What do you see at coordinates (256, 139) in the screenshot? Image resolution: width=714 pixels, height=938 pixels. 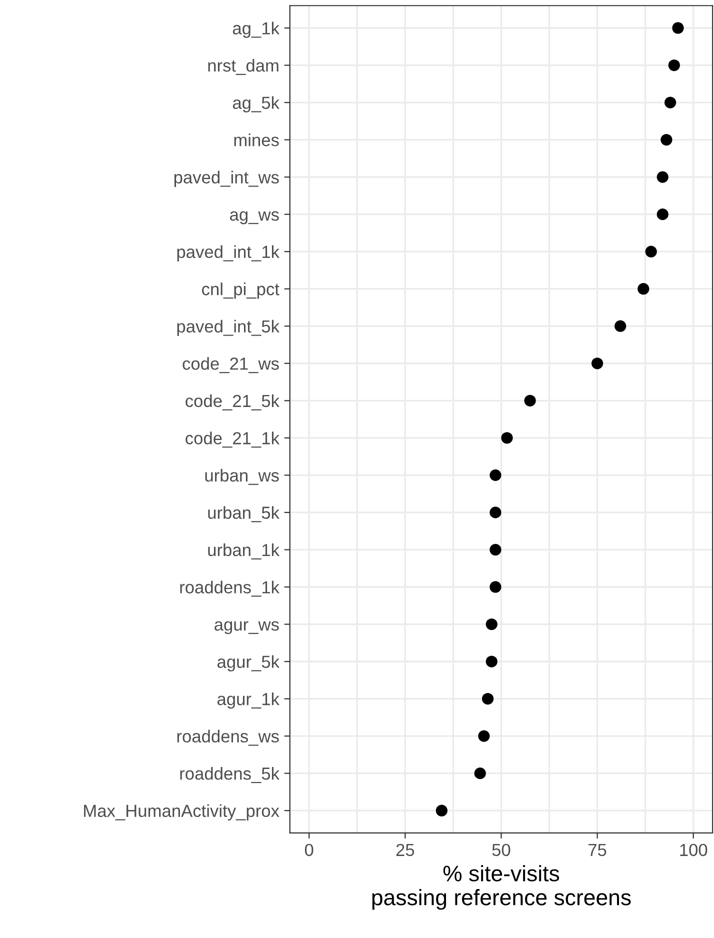 I see `y-tick-label: mines` at bounding box center [256, 139].